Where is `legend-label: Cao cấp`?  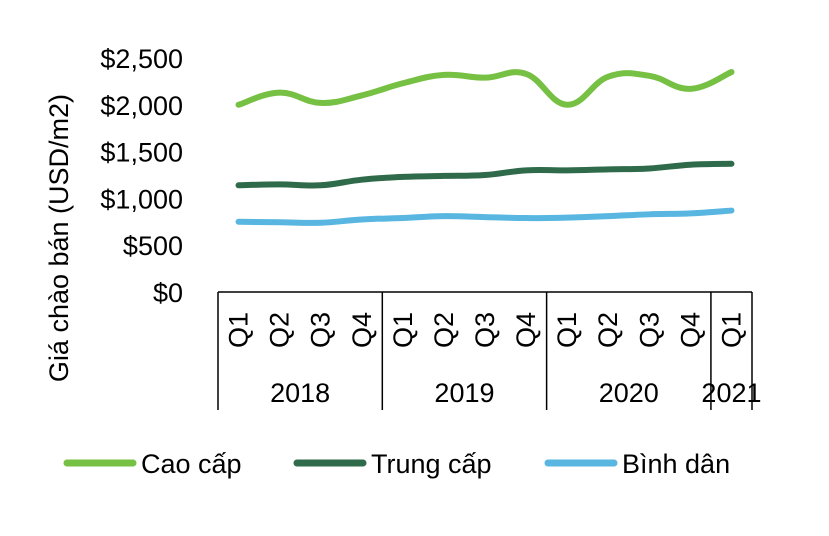
legend-label: Cao cấp is located at coordinates (191, 464).